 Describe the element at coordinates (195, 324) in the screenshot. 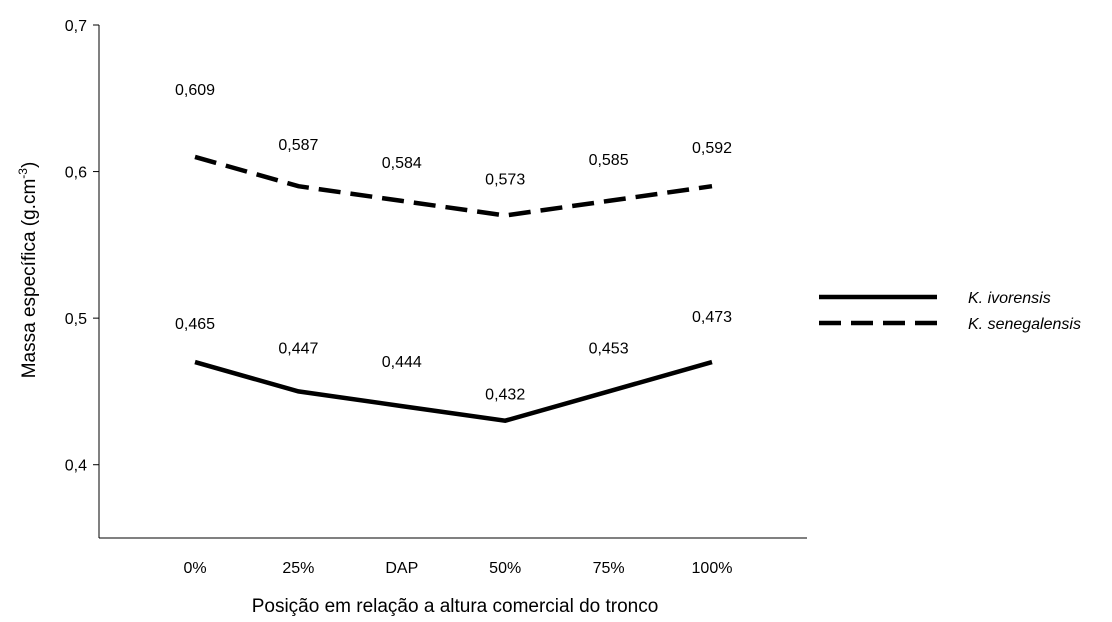

I see `data-label: 0,465` at that location.